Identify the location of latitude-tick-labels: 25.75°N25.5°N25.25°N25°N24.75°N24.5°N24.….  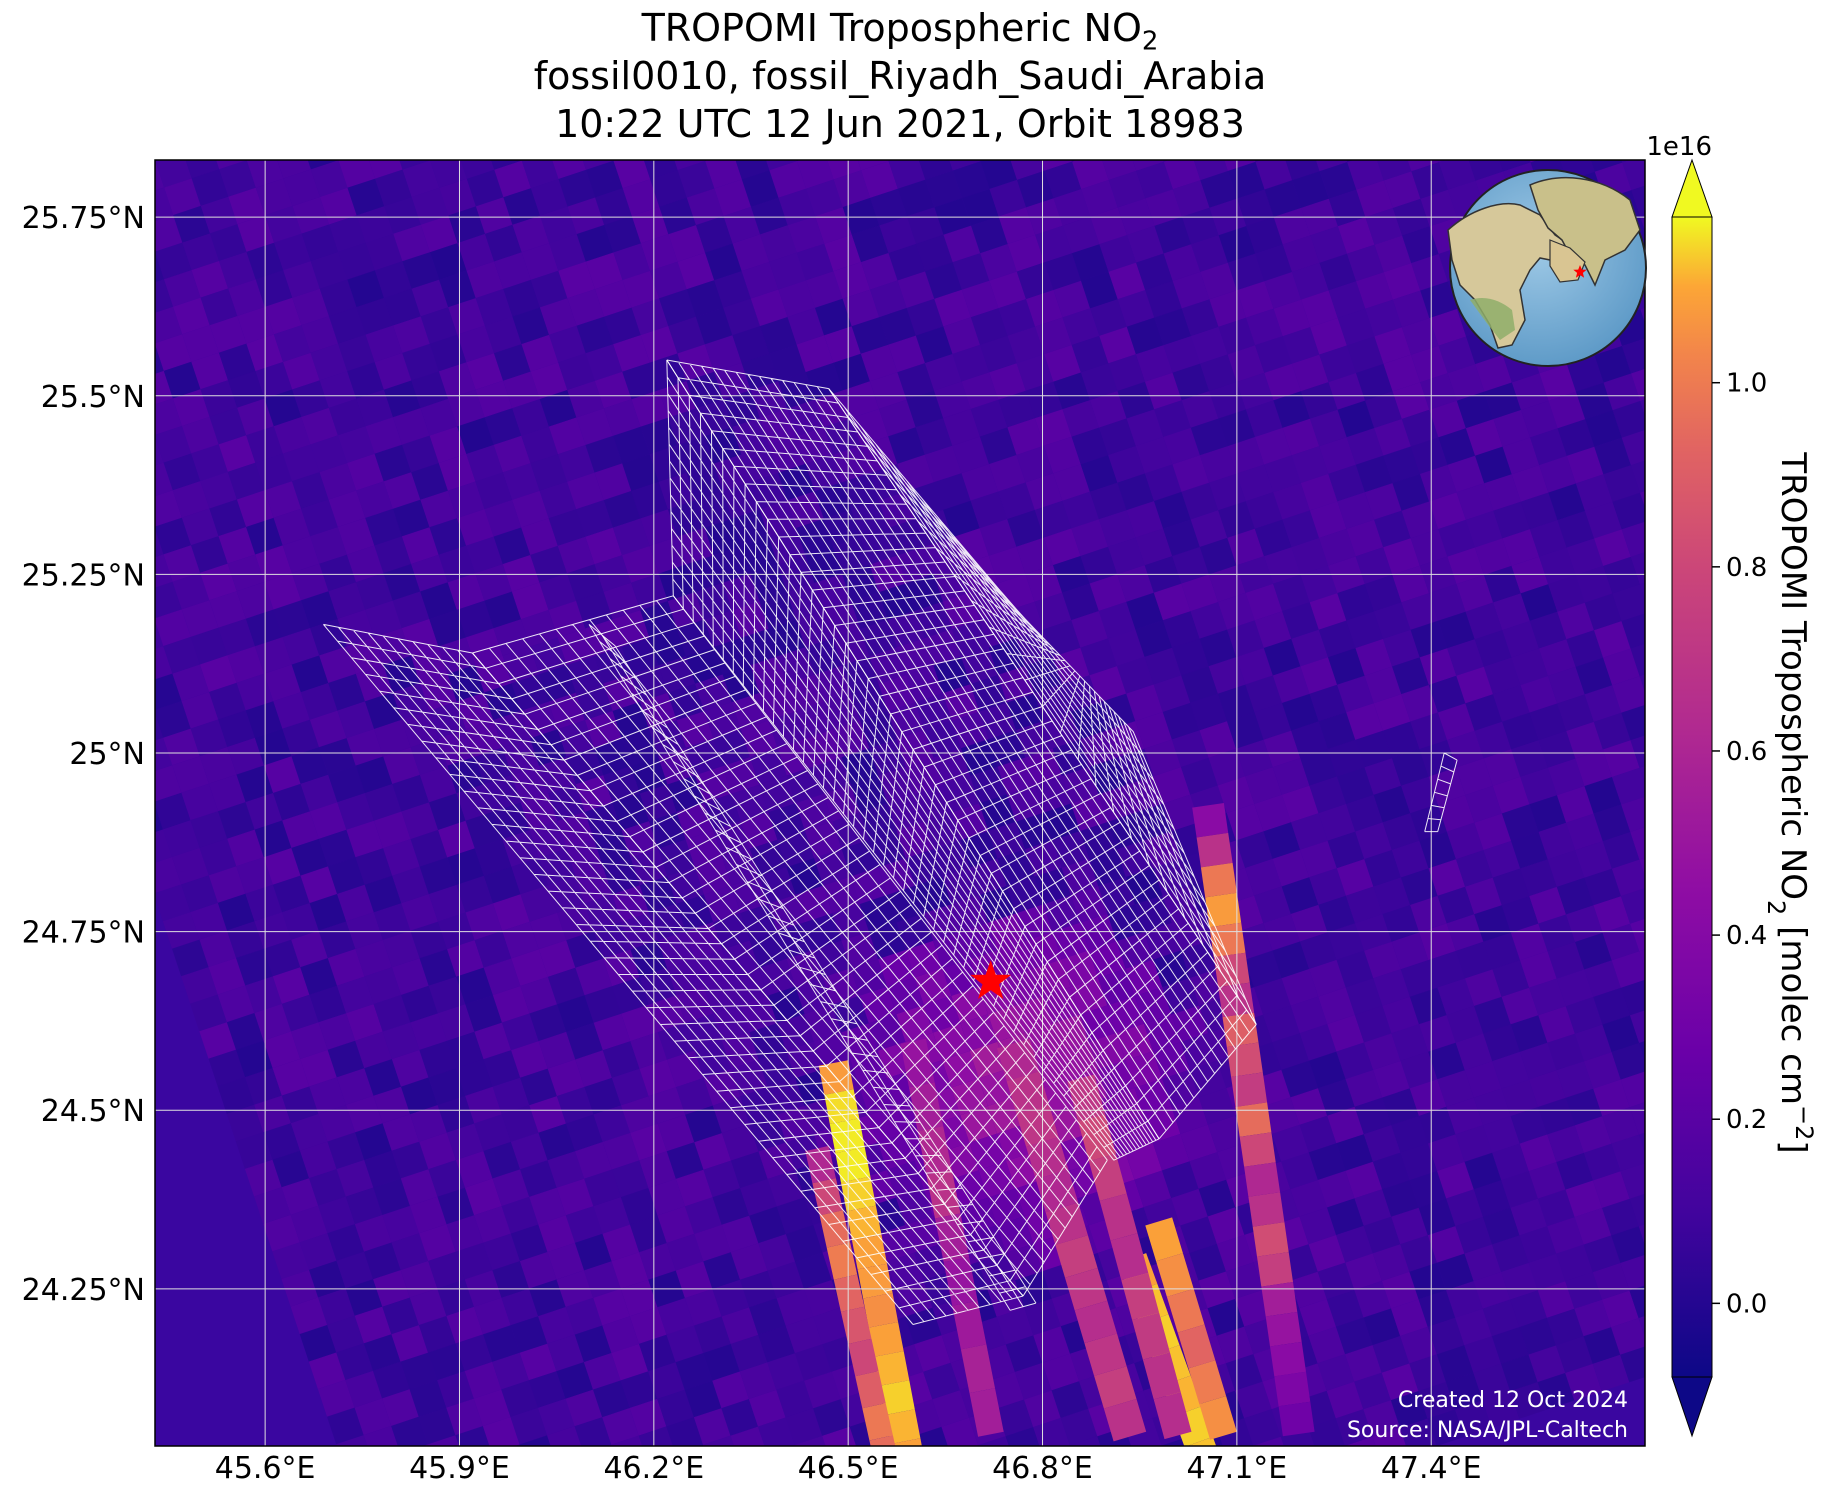
(83, 754).